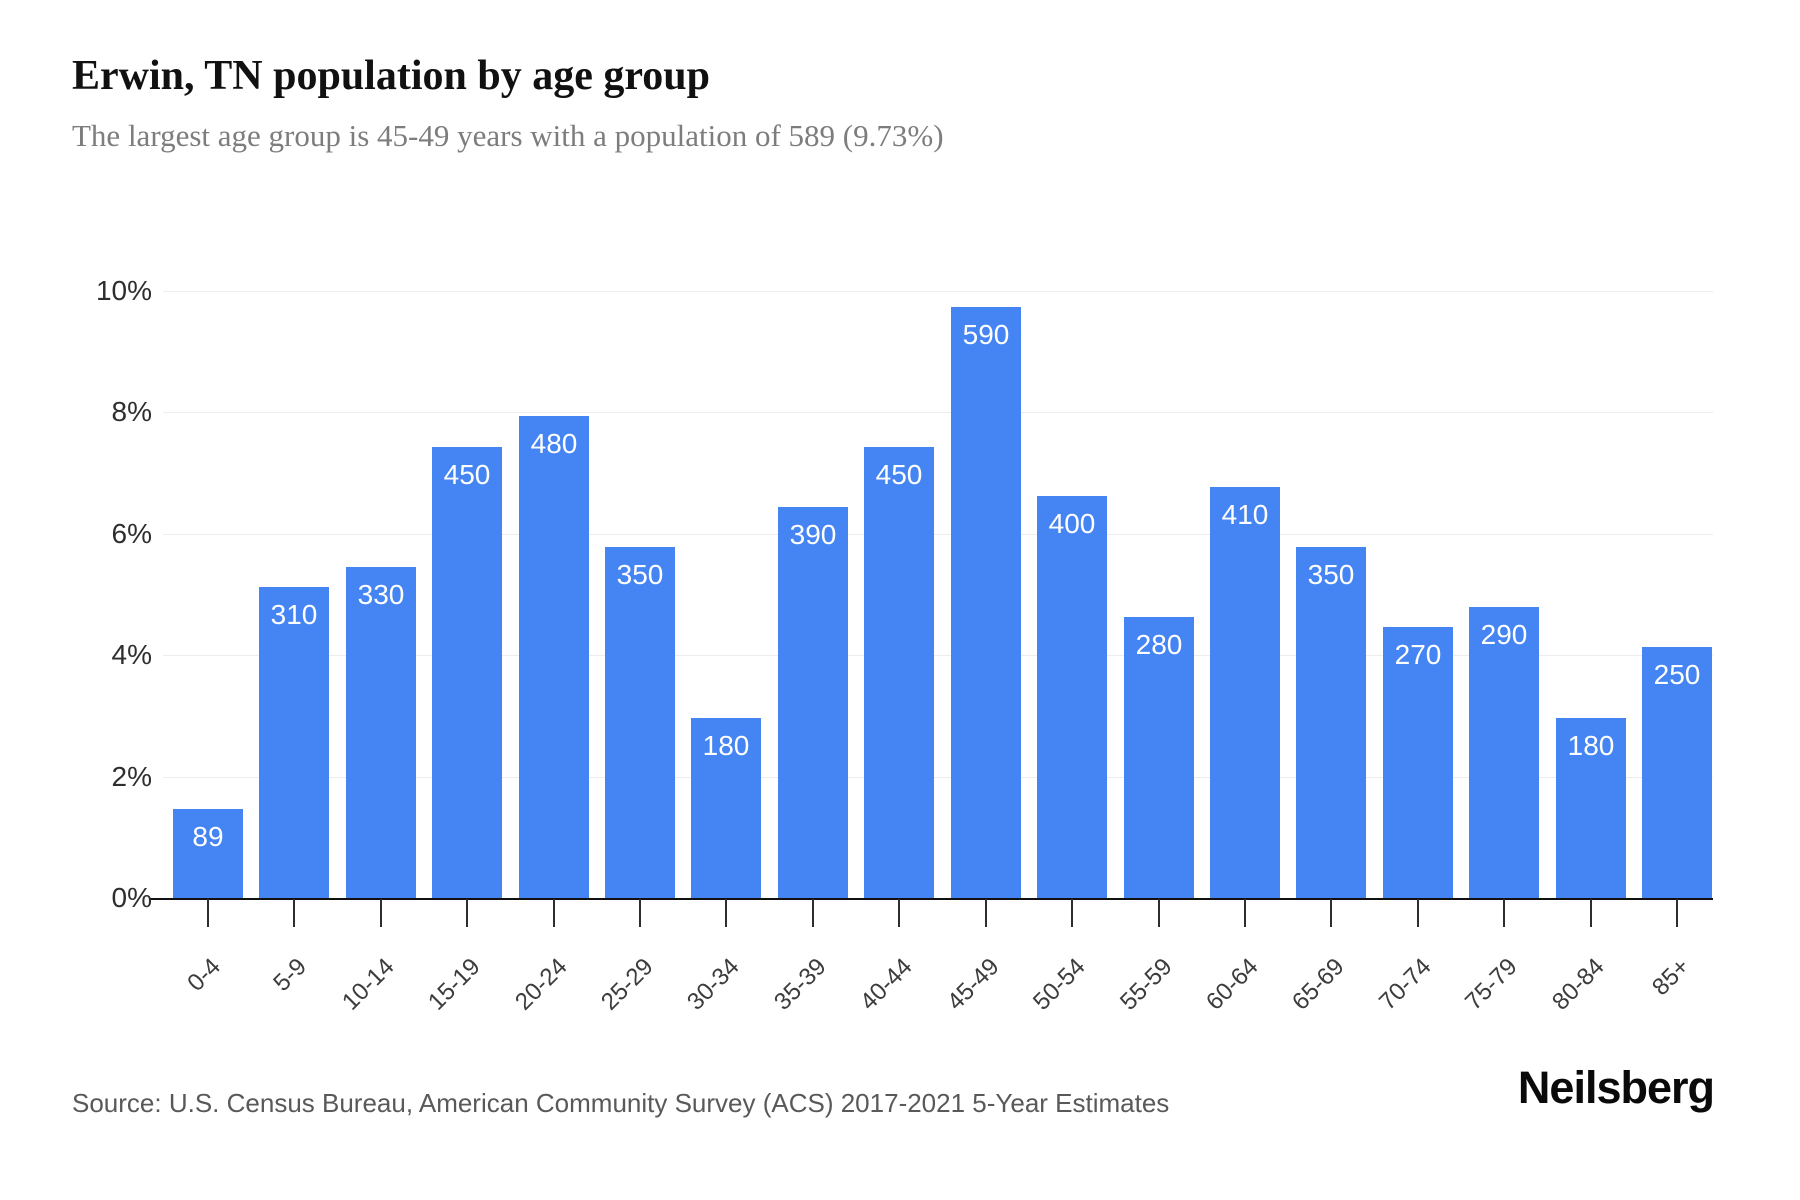 This screenshot has width=1800, height=1200. Describe the element at coordinates (290, 975) in the screenshot. I see `x-axis-tick-label: 5-9` at that location.